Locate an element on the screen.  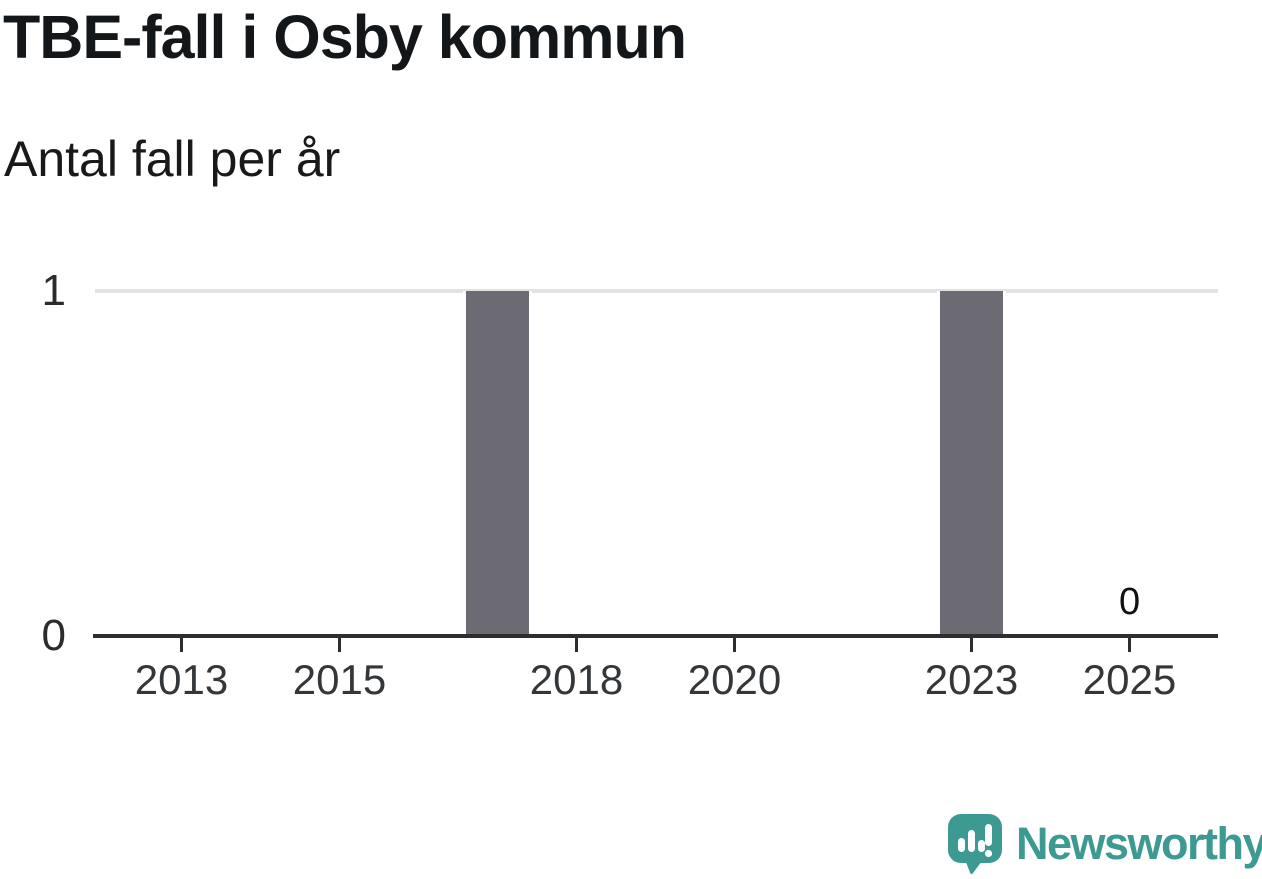
newsworthy-logo: Newsworthy is located at coordinates (1104, 844).